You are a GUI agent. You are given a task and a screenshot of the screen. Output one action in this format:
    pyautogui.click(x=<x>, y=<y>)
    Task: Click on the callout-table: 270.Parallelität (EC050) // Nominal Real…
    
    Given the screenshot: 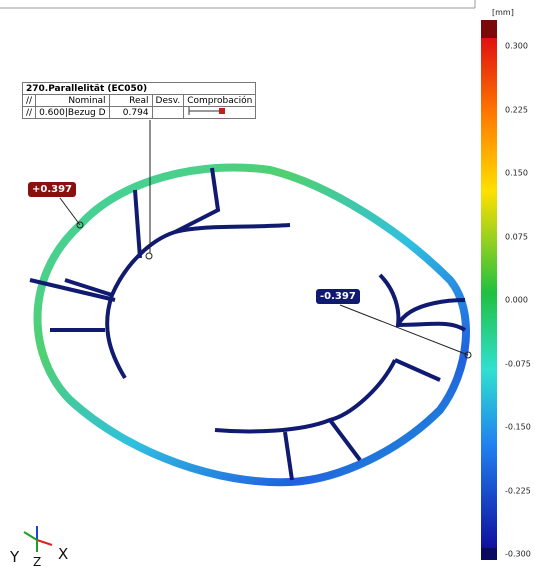 What is the action you would take?
    pyautogui.click(x=139, y=100)
    